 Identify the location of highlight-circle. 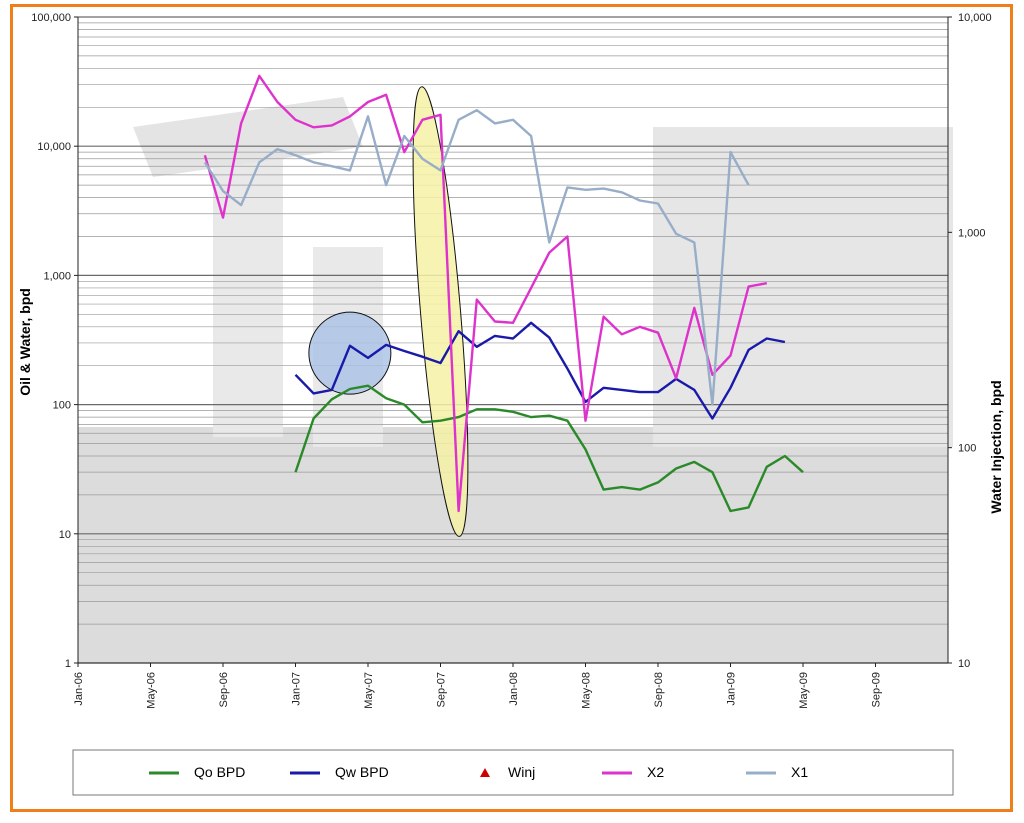
(350, 353).